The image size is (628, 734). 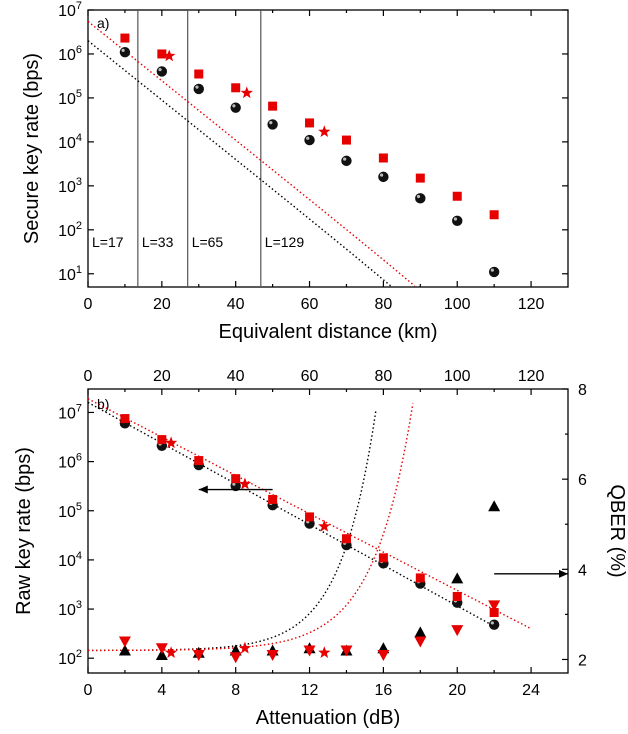 I want to click on x-tick-label: 8, so click(x=235, y=690).